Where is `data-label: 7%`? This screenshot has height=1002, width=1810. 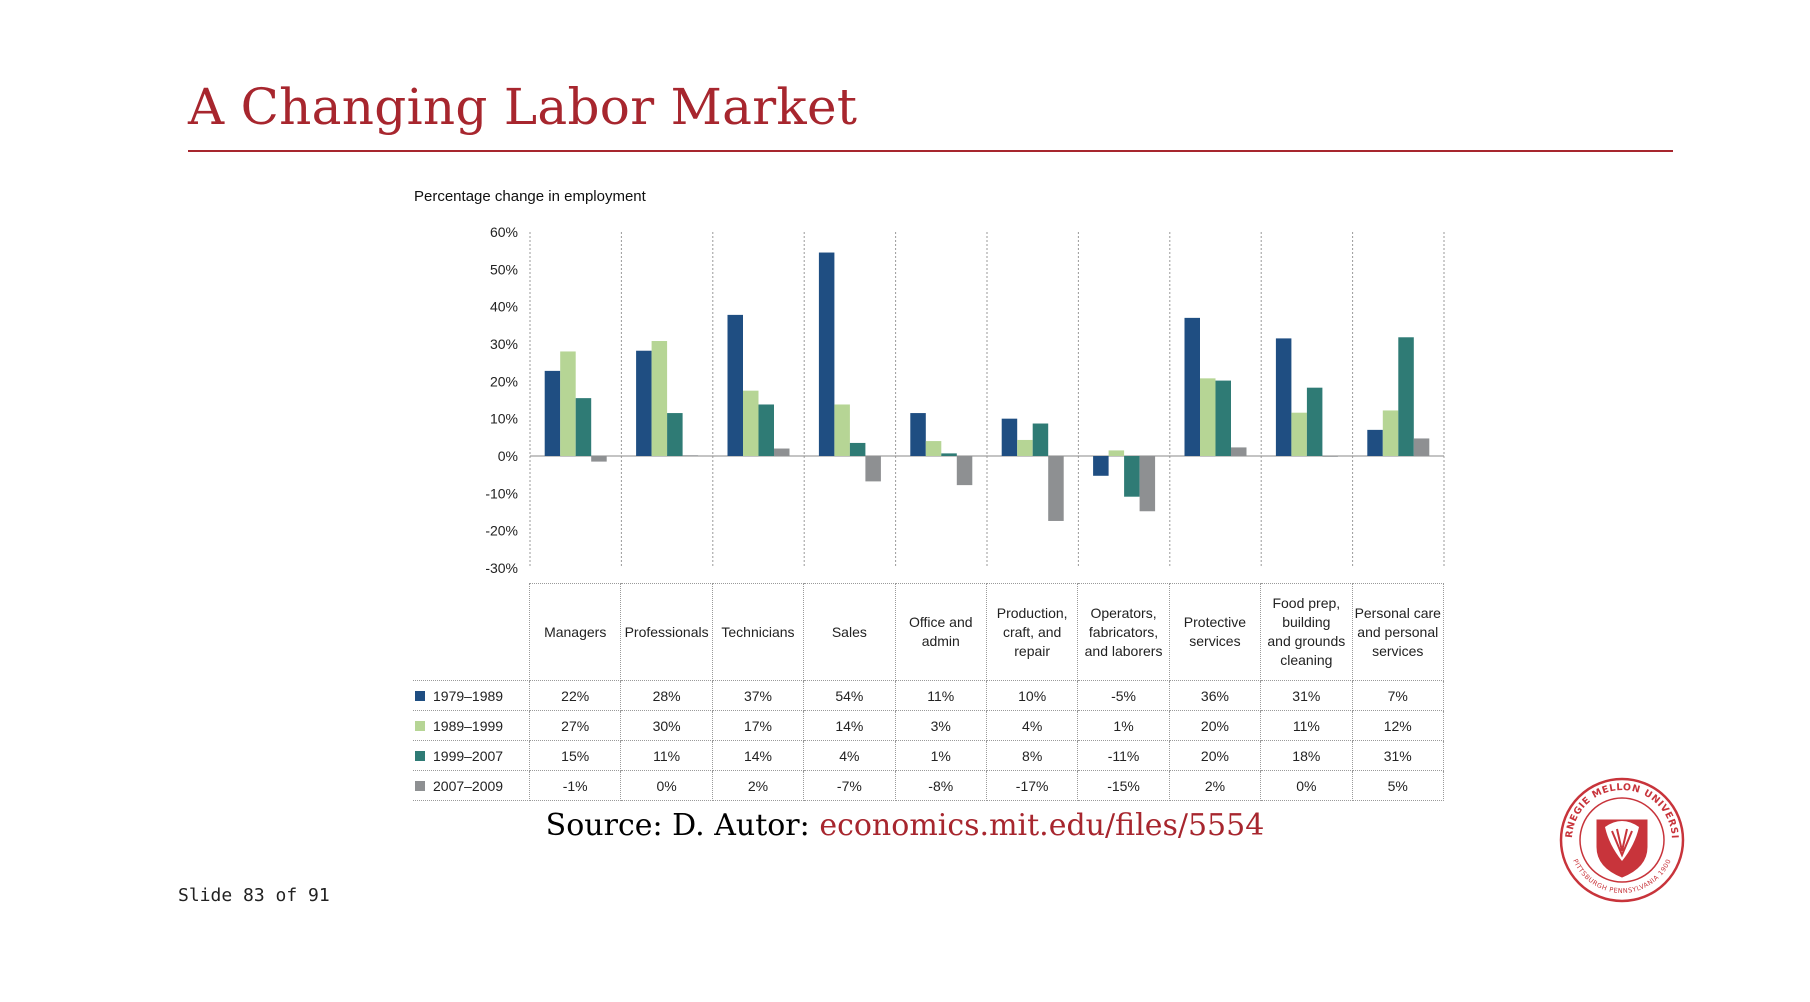 data-label: 7% is located at coordinates (1398, 695).